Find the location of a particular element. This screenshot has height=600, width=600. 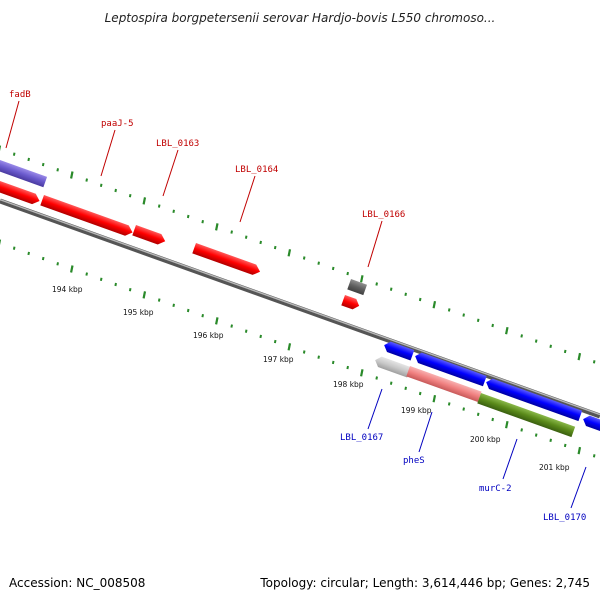

label-lbl-0164: LBL_0164 is located at coordinates (256, 170).